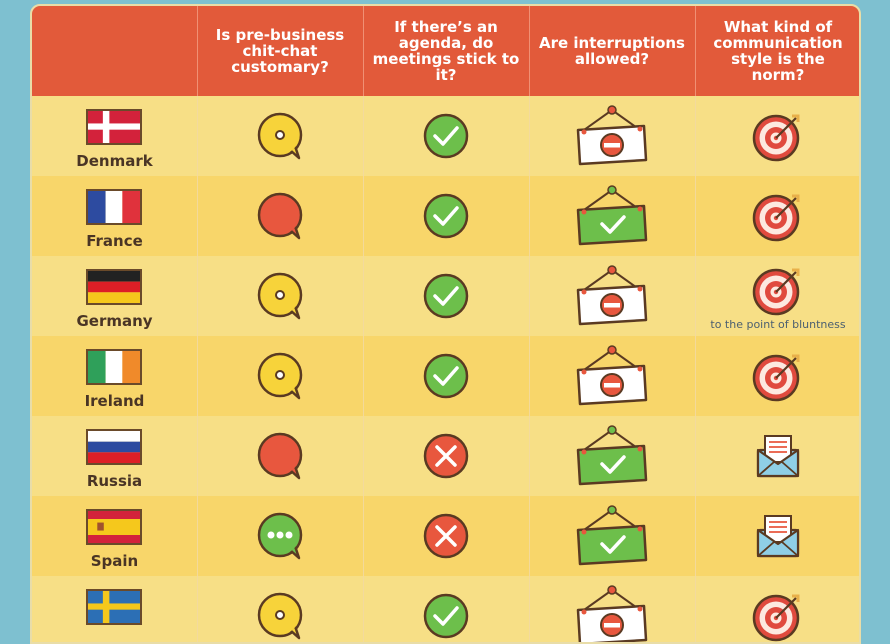 This screenshot has height=644, width=890. Describe the element at coordinates (114, 207) in the screenshot. I see `france-flag-icon` at that location.